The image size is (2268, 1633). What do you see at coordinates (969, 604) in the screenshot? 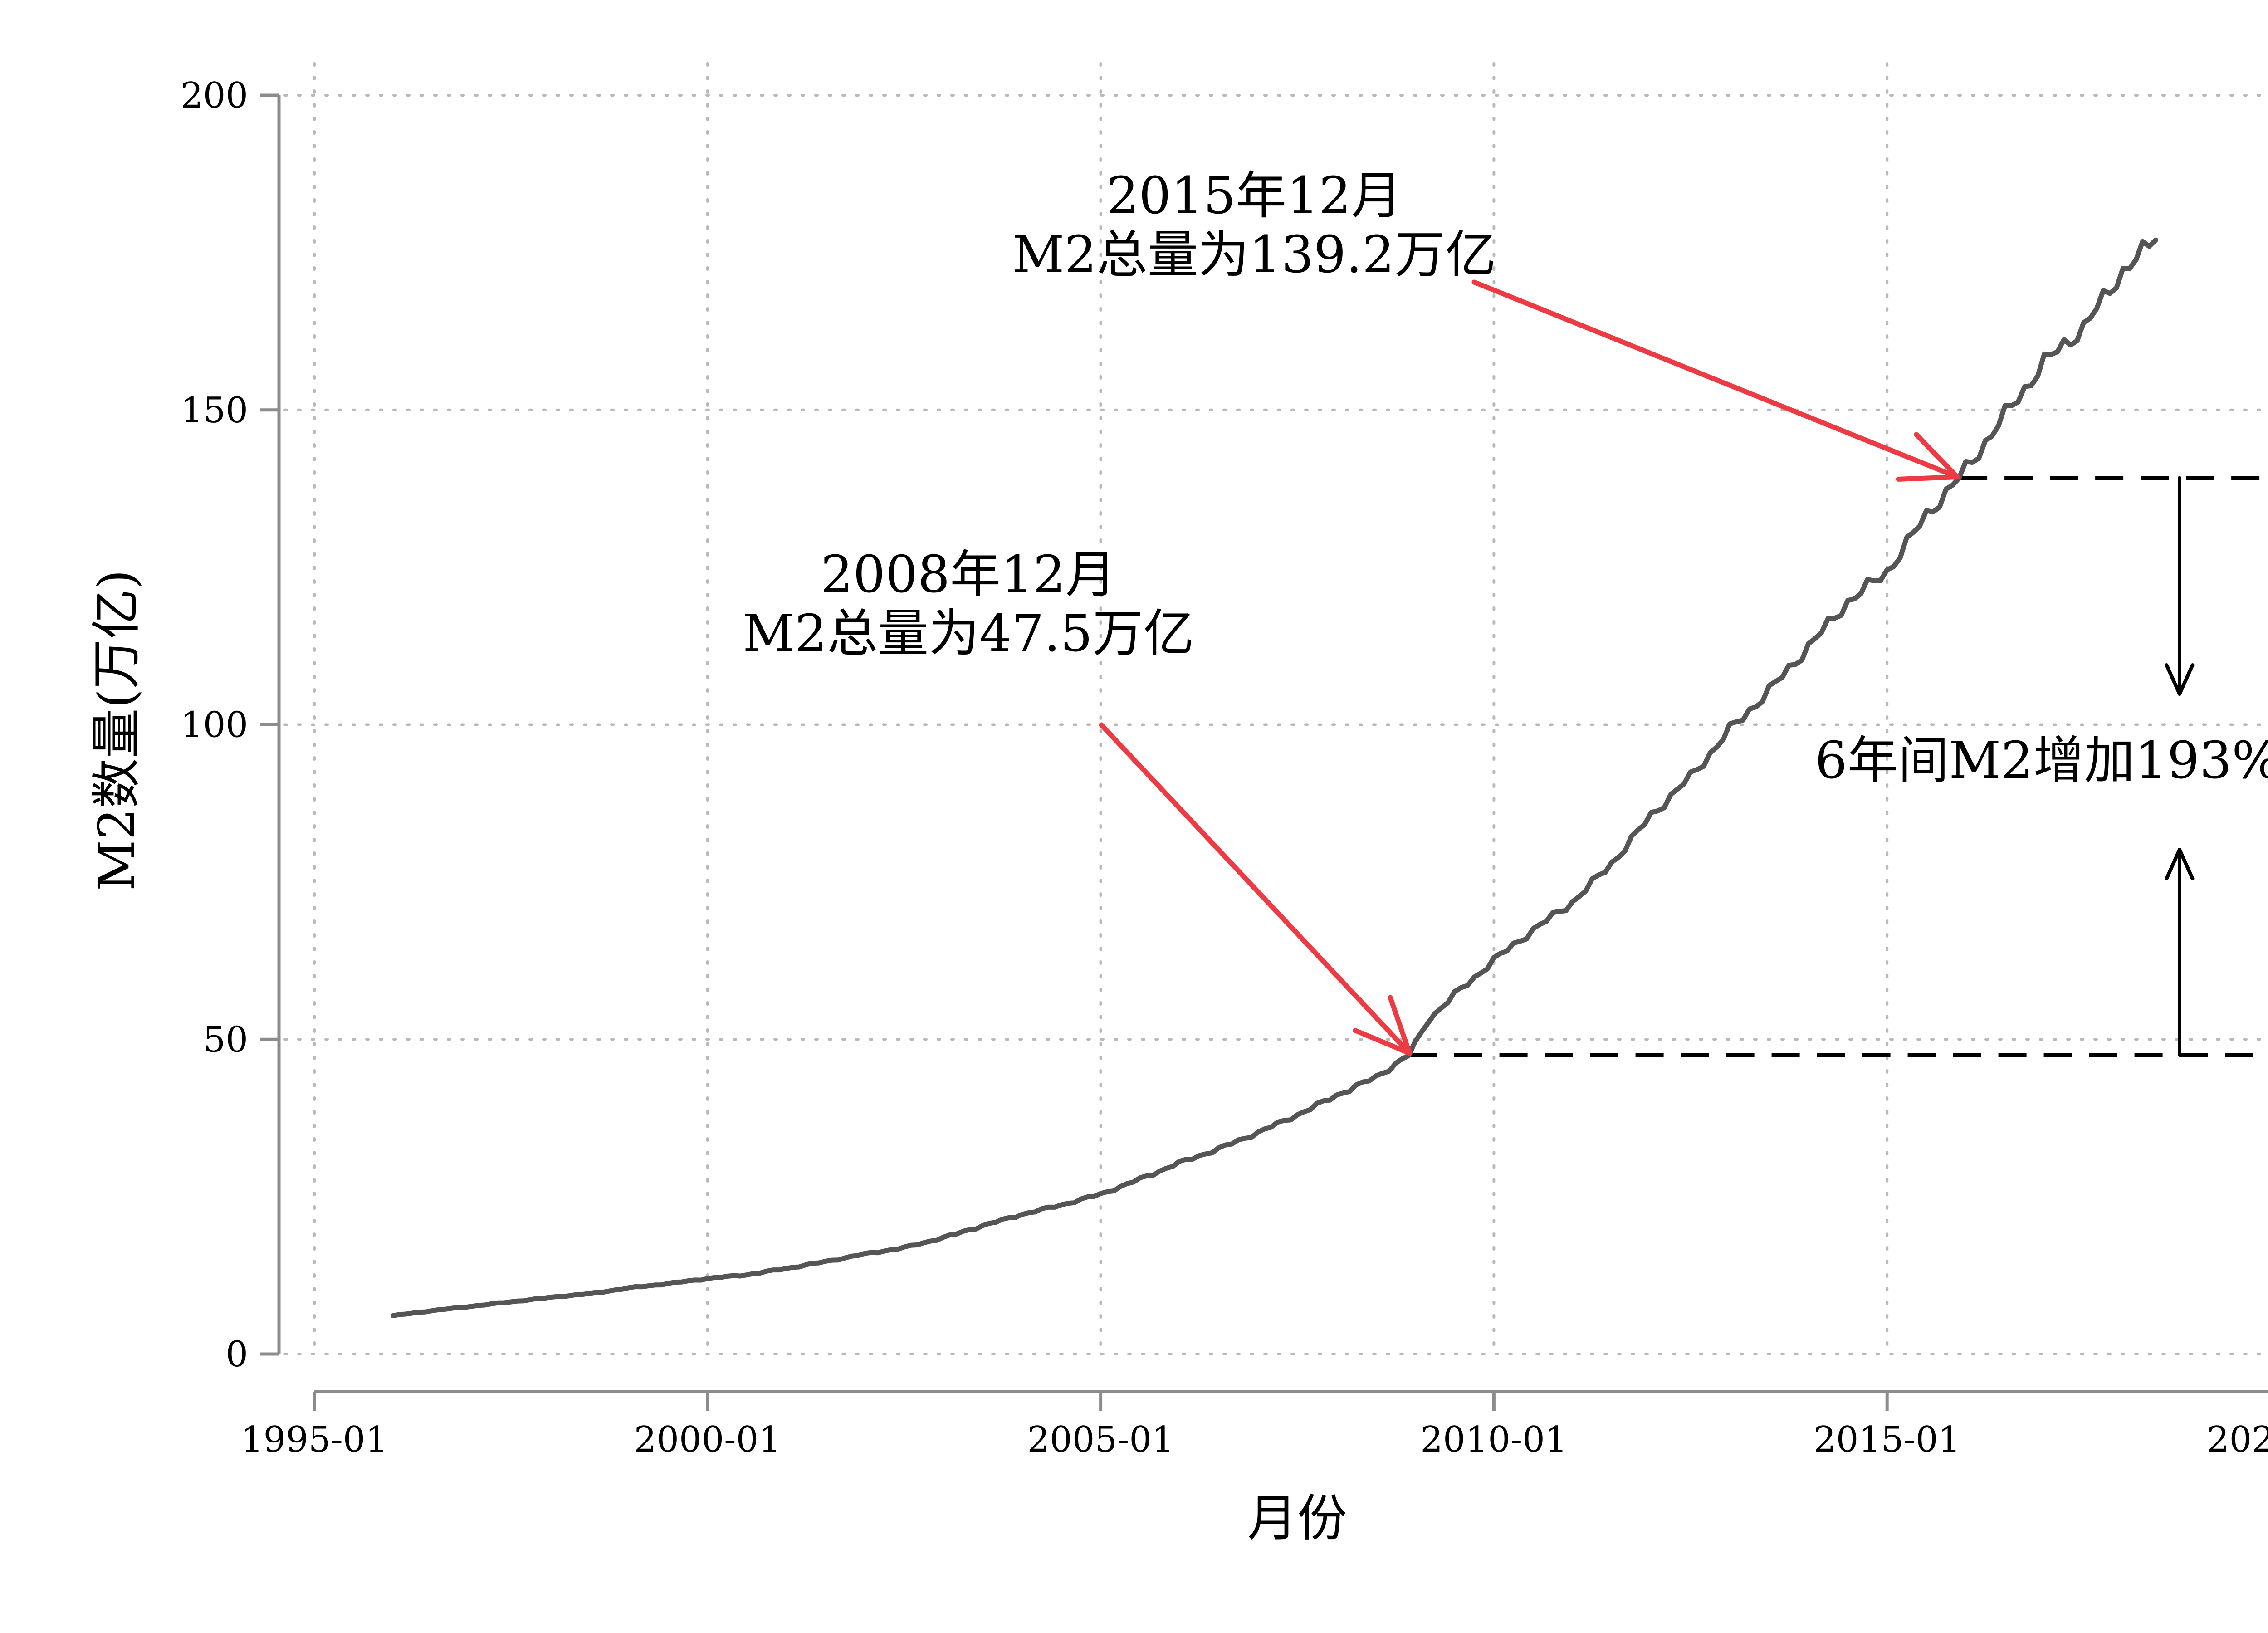
I see `annotation-2008: 2008年12月 M2总量为47.5万亿` at bounding box center [969, 604].